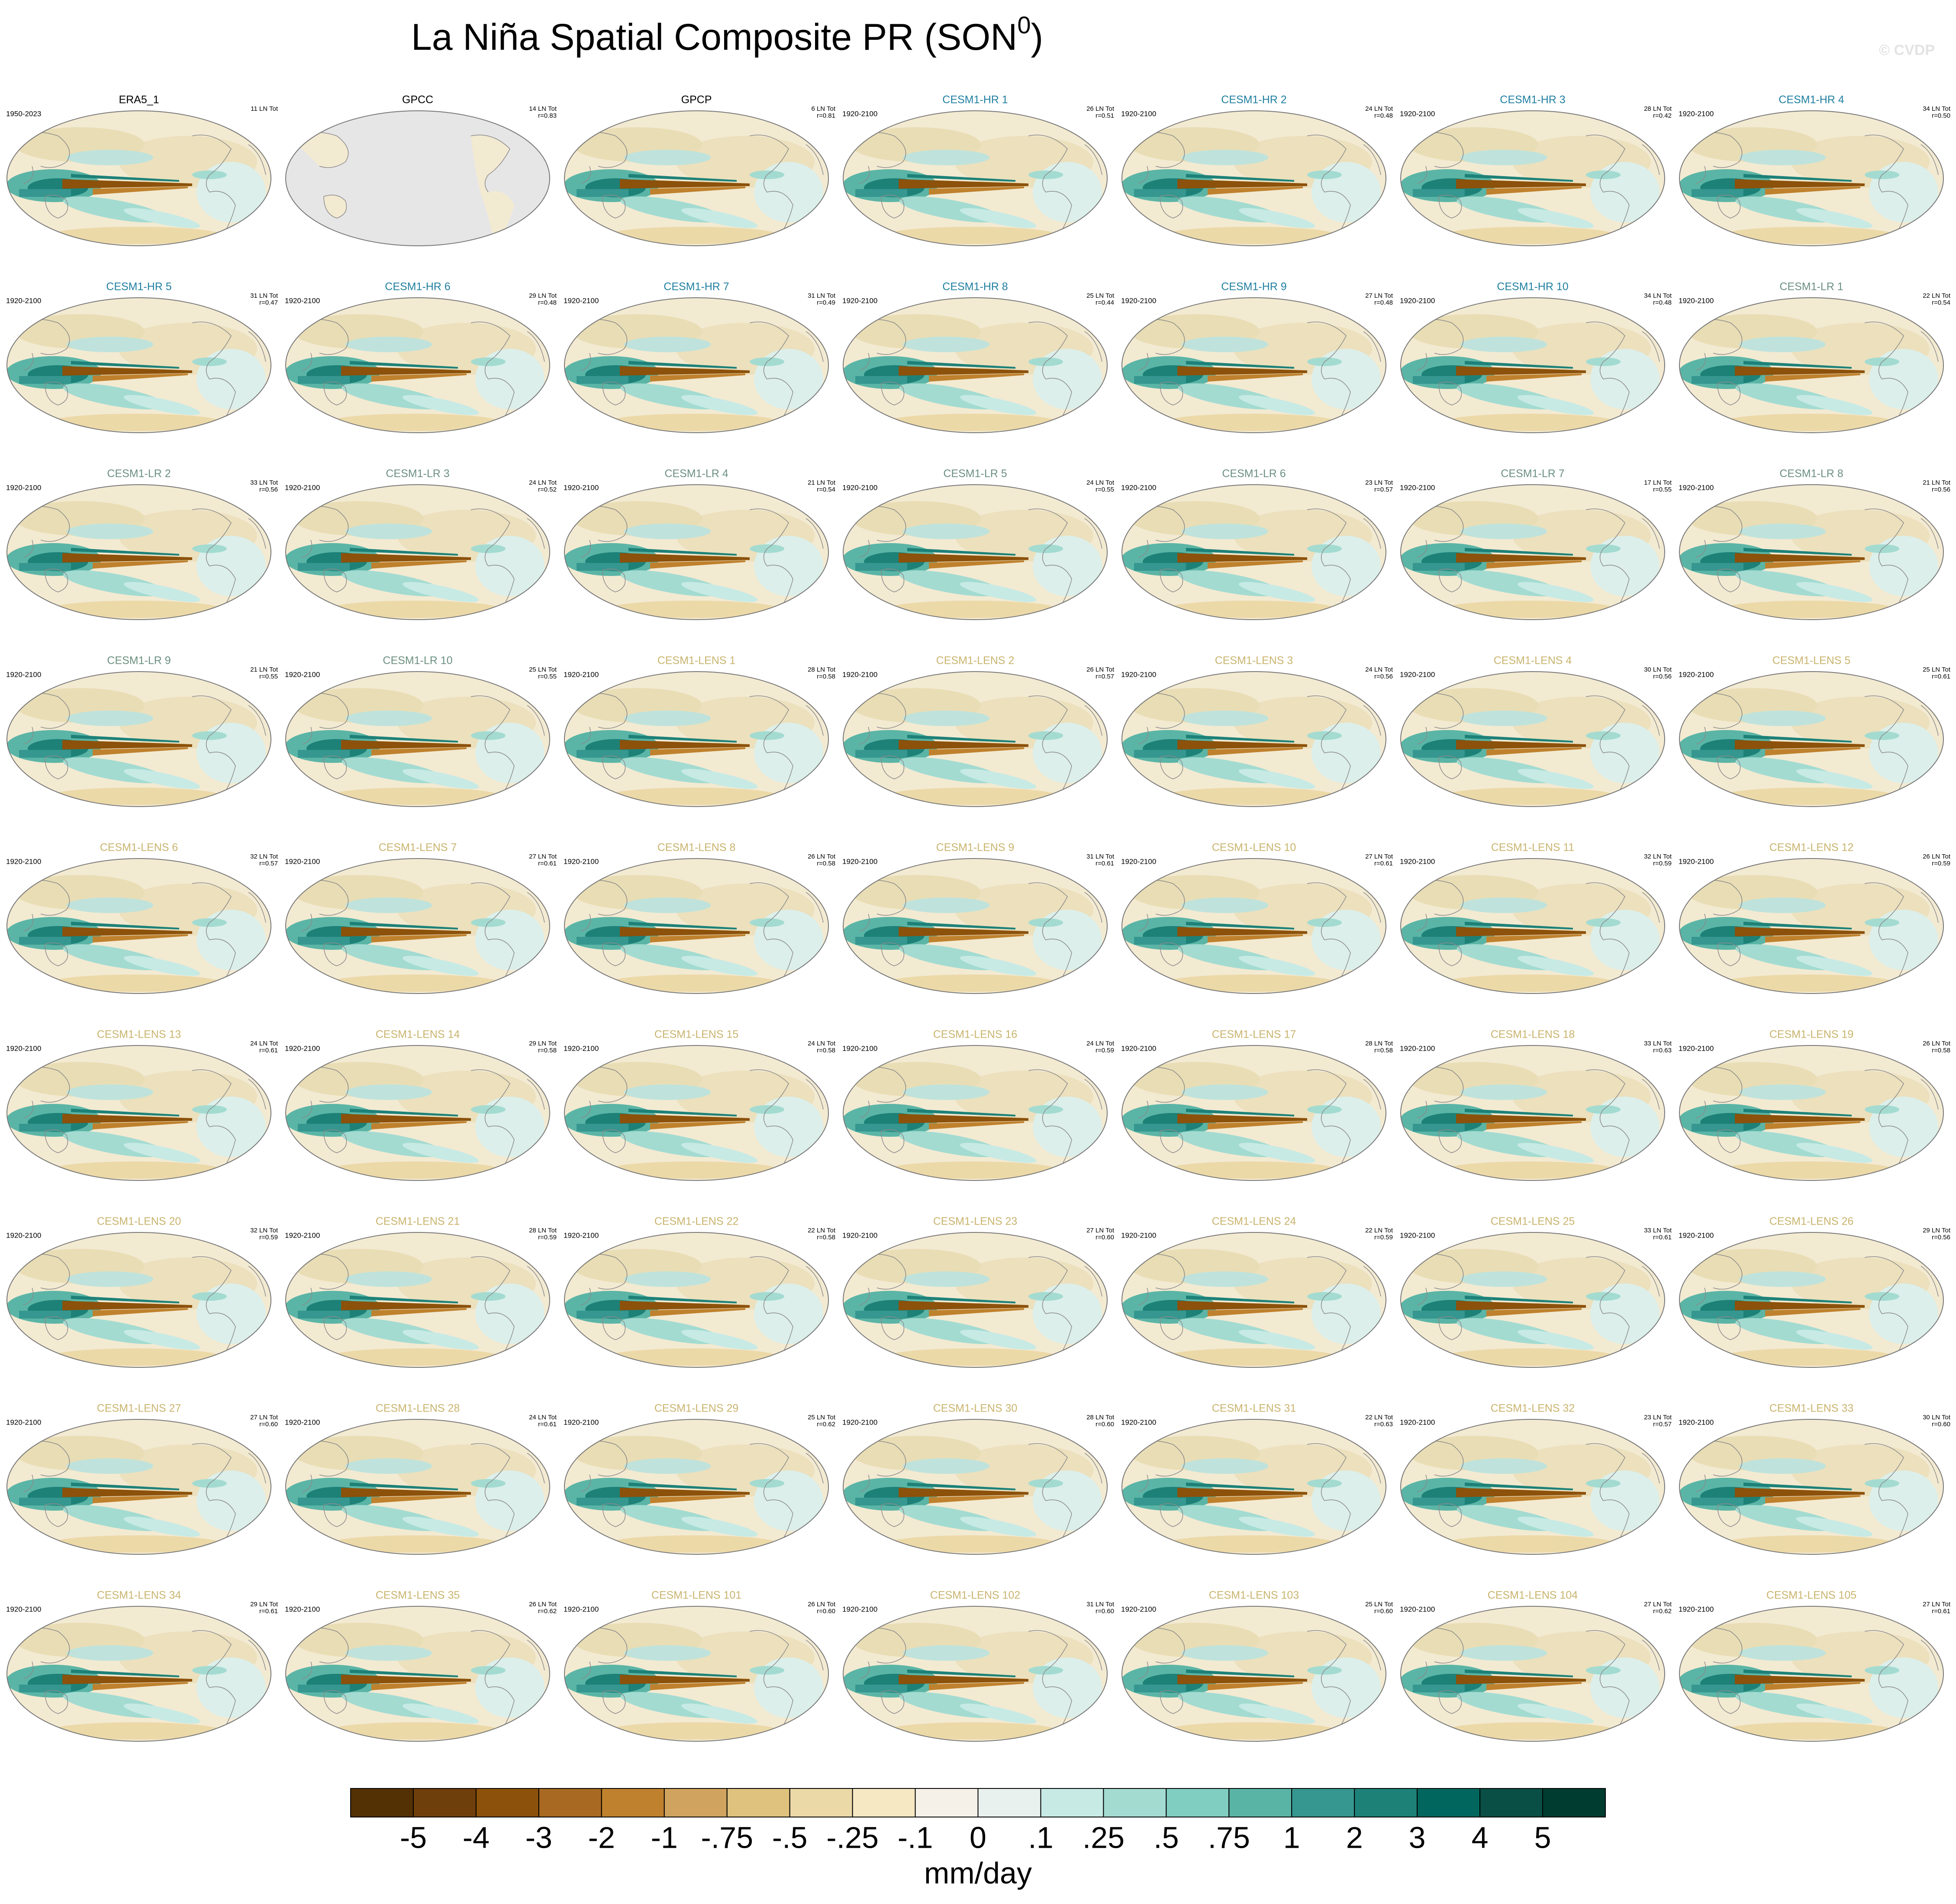 This screenshot has height=1904, width=1956. I want to click on panel-title: CESM1-LR 8, so click(1811, 474).